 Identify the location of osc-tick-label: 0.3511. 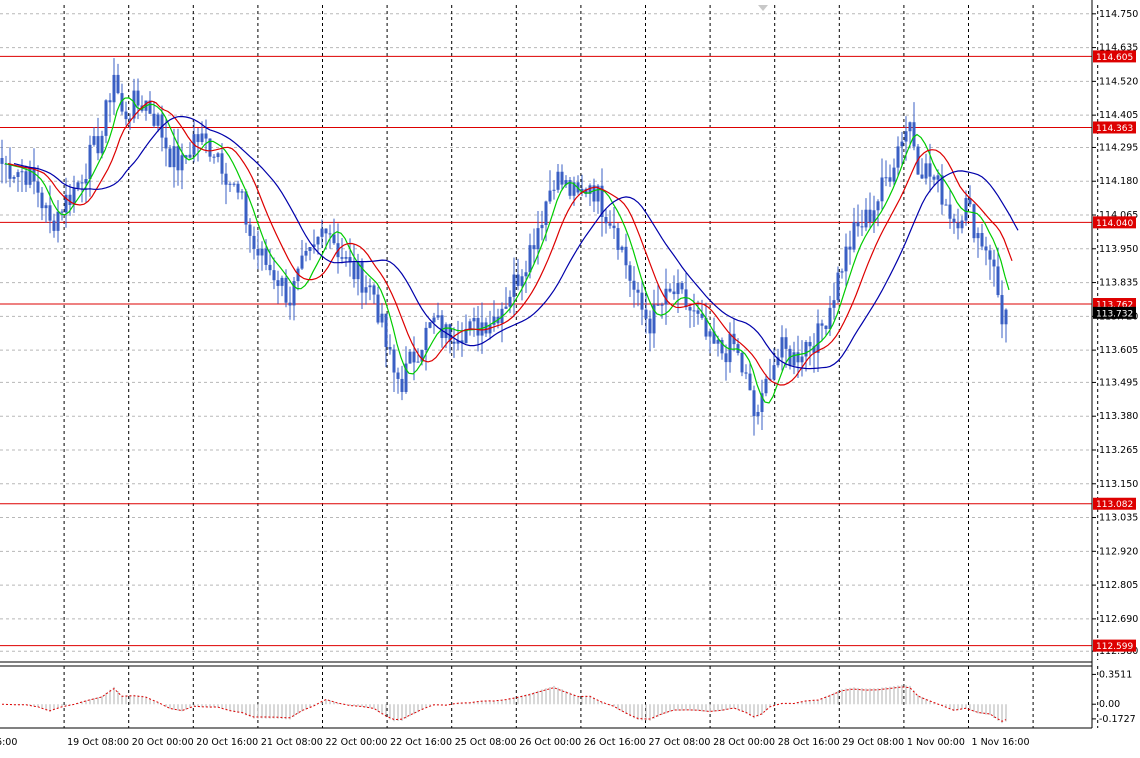
(1115, 674).